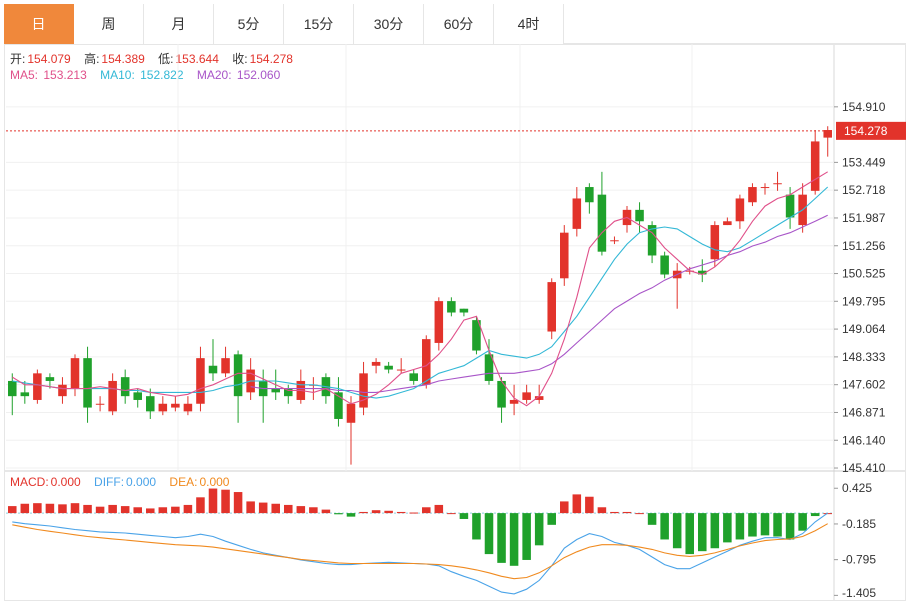 Image resolution: width=912 pixels, height=601 pixels. I want to click on dea-value: 0.000, so click(214, 482).